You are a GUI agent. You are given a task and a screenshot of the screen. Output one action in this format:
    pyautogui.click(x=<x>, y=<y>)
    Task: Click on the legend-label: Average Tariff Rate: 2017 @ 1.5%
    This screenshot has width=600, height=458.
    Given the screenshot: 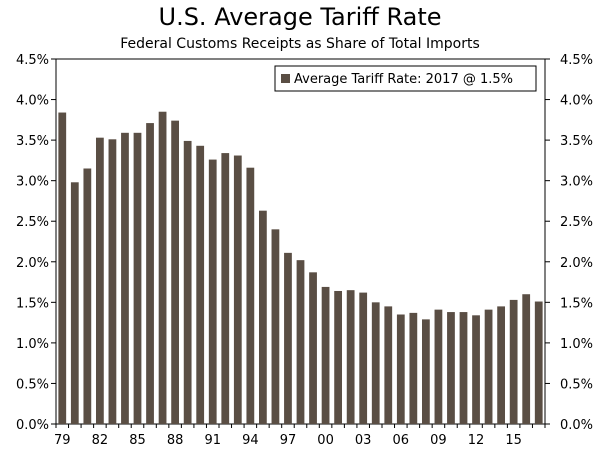 What is the action you would take?
    pyautogui.click(x=403, y=79)
    